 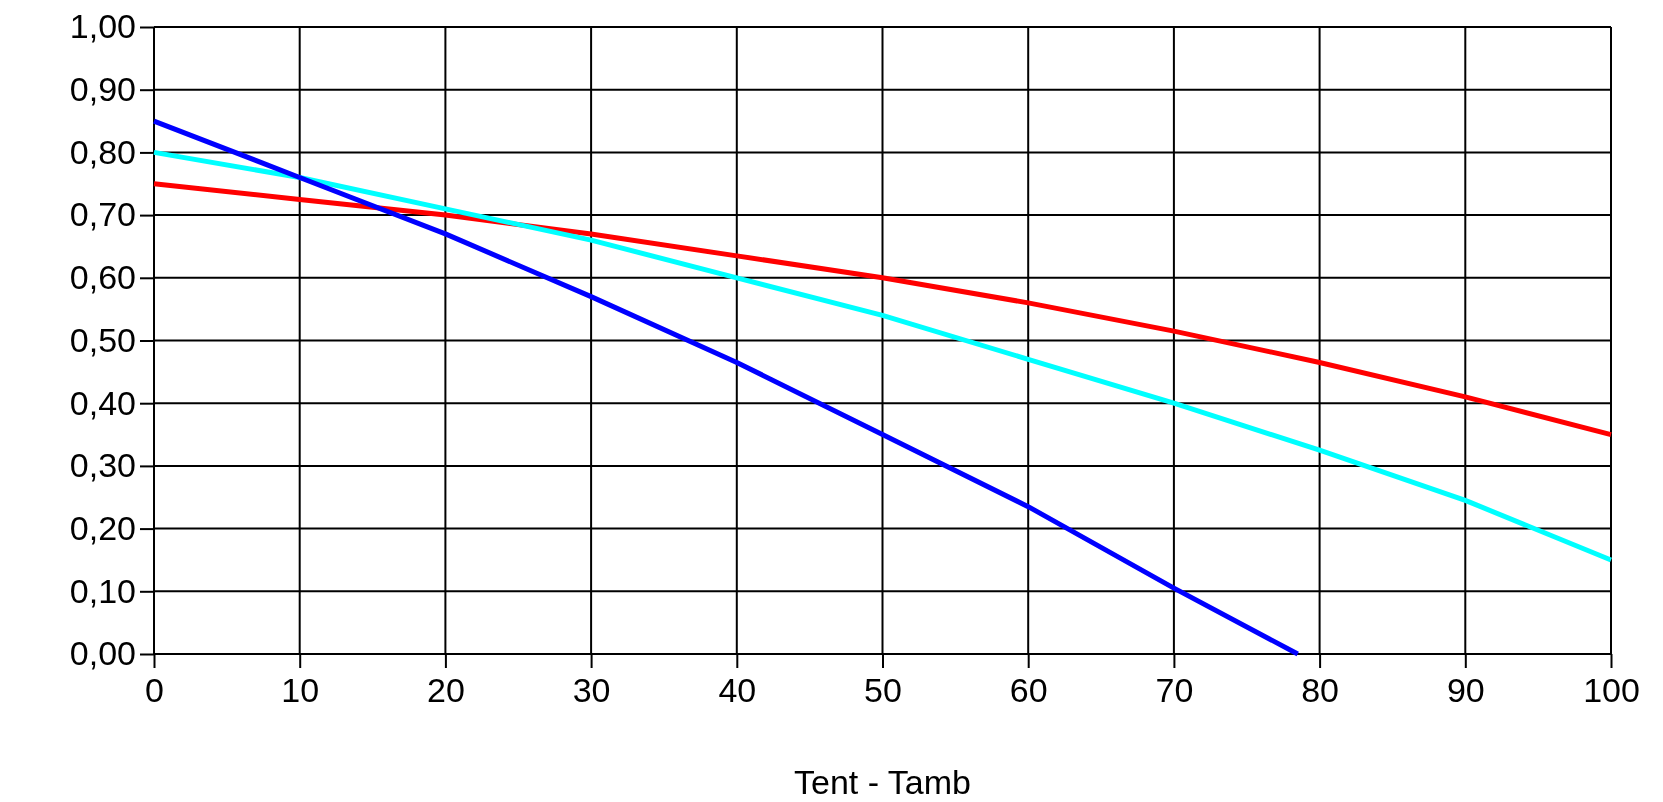 I want to click on x-tick-label: 60, so click(x=1028, y=690).